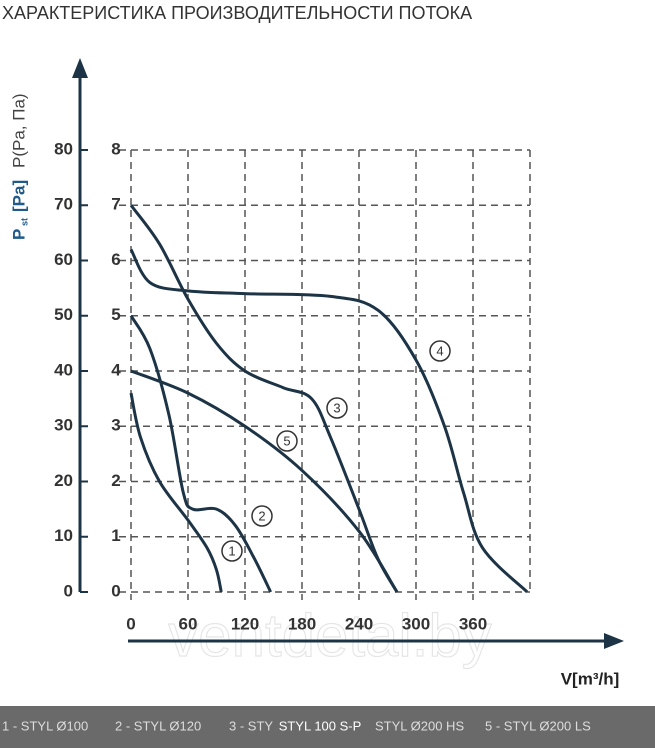 The width and height of the screenshot is (655, 748). I want to click on legend-item: STYL Ø200 HS, so click(419, 725).